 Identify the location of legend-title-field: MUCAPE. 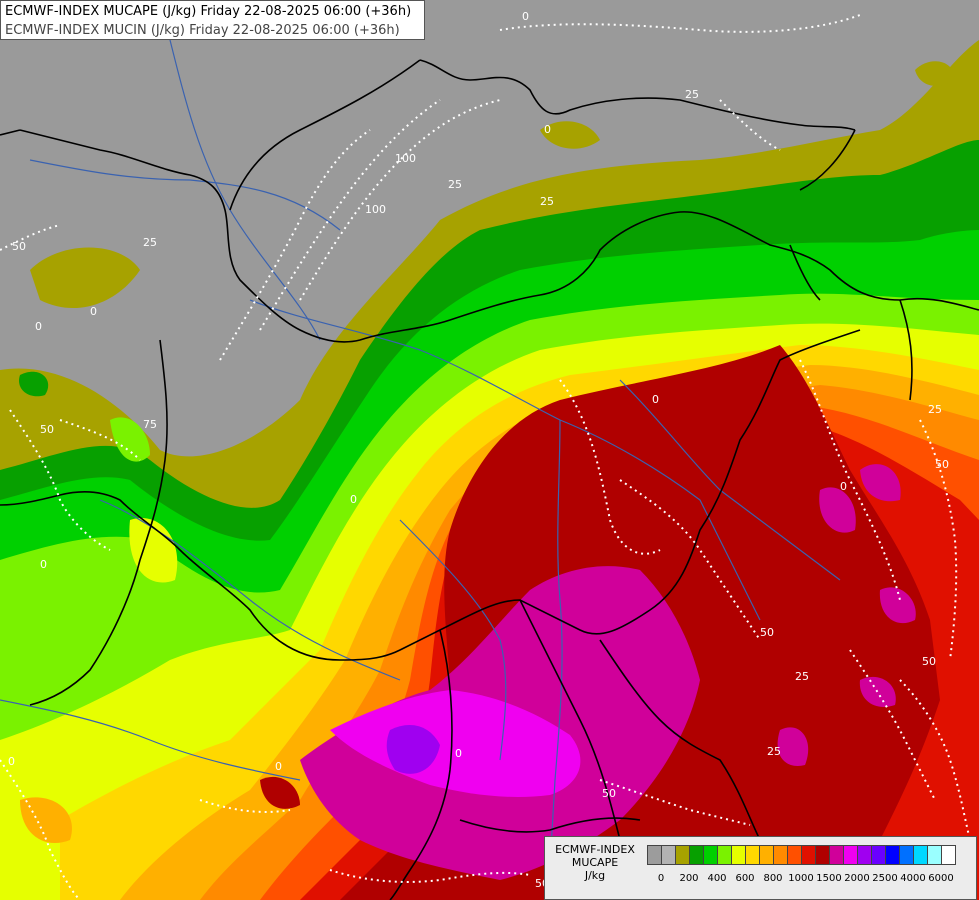
(595, 862).